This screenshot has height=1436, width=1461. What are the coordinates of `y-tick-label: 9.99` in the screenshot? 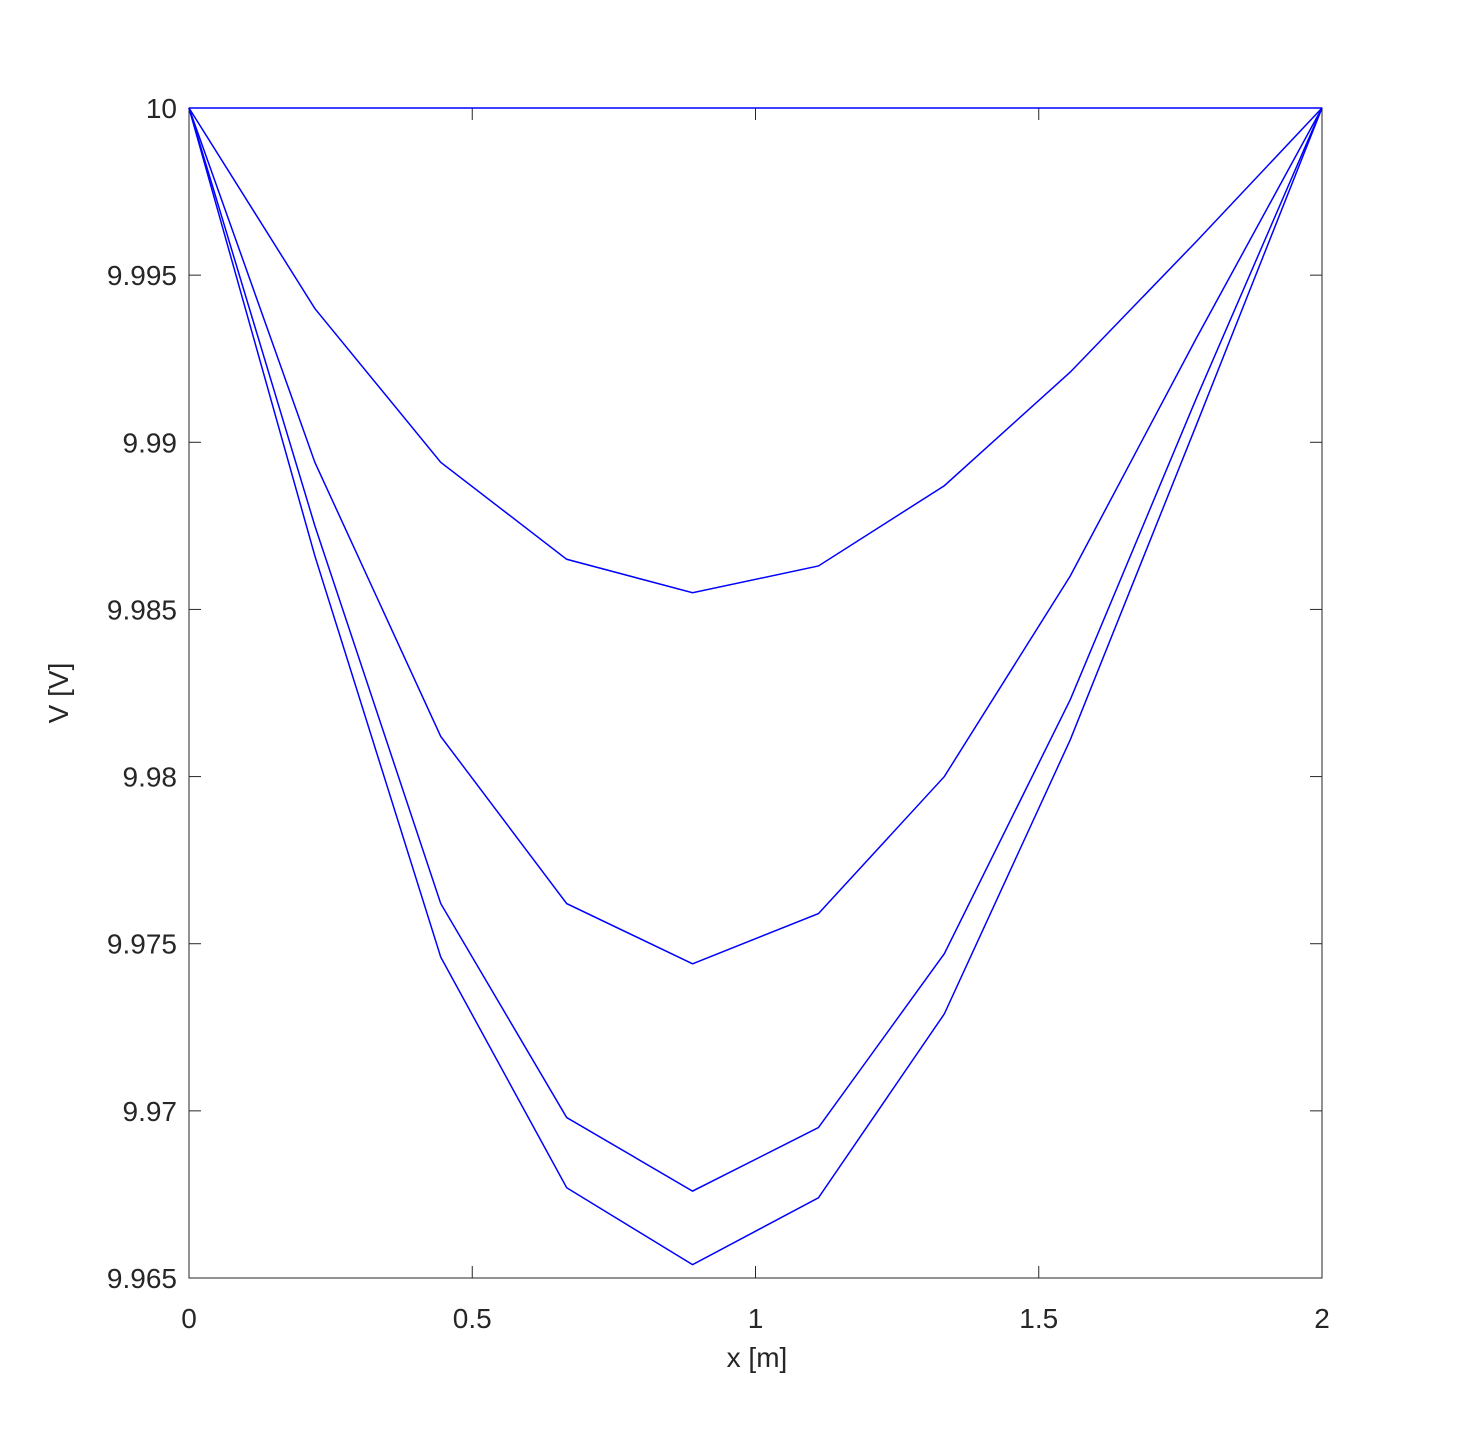 It's located at (150, 442).